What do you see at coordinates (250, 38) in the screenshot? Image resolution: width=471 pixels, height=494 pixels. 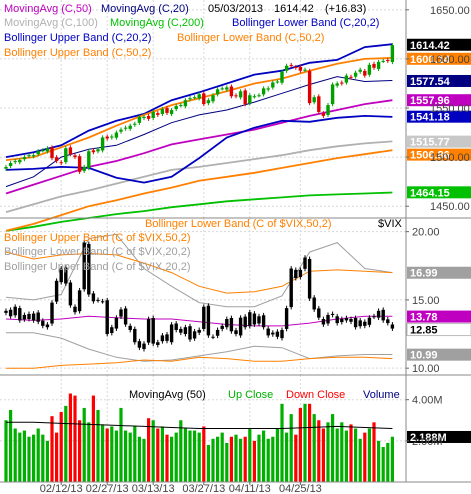 I see `legend-bb-lower-50: Bollinger Lower Band (C,50,2)` at bounding box center [250, 38].